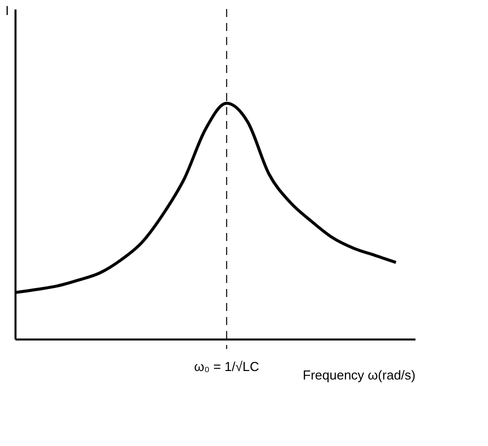 This screenshot has width=488, height=446. What do you see at coordinates (7, 10) in the screenshot?
I see `text: I` at bounding box center [7, 10].